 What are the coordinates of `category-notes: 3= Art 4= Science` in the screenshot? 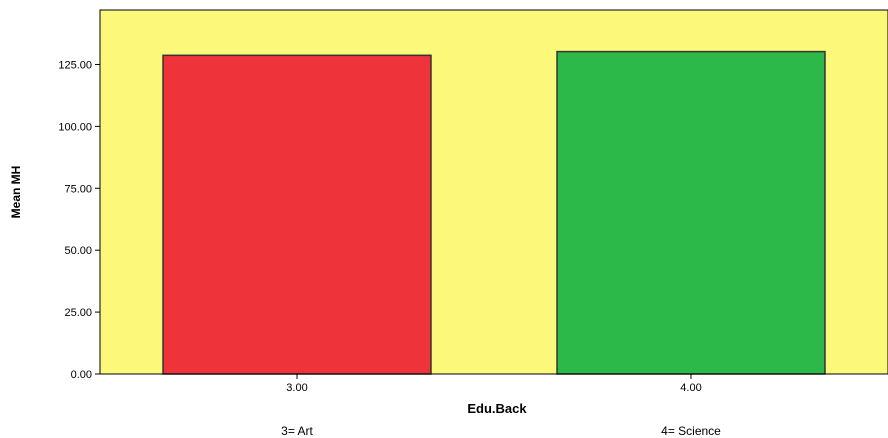 It's located at (501, 431).